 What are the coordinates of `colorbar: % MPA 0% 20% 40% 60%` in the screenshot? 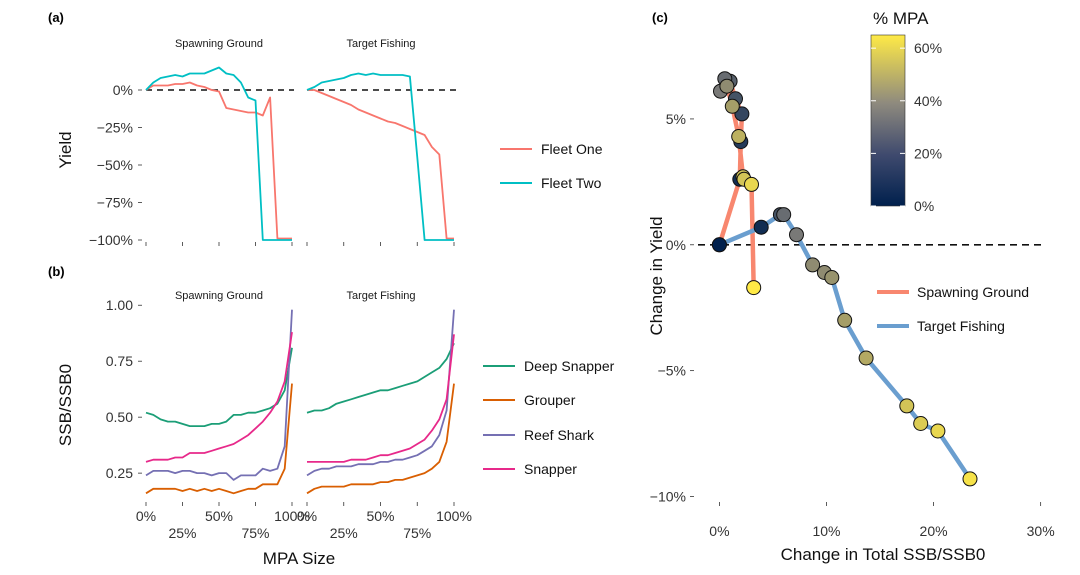 It's located at (906, 111).